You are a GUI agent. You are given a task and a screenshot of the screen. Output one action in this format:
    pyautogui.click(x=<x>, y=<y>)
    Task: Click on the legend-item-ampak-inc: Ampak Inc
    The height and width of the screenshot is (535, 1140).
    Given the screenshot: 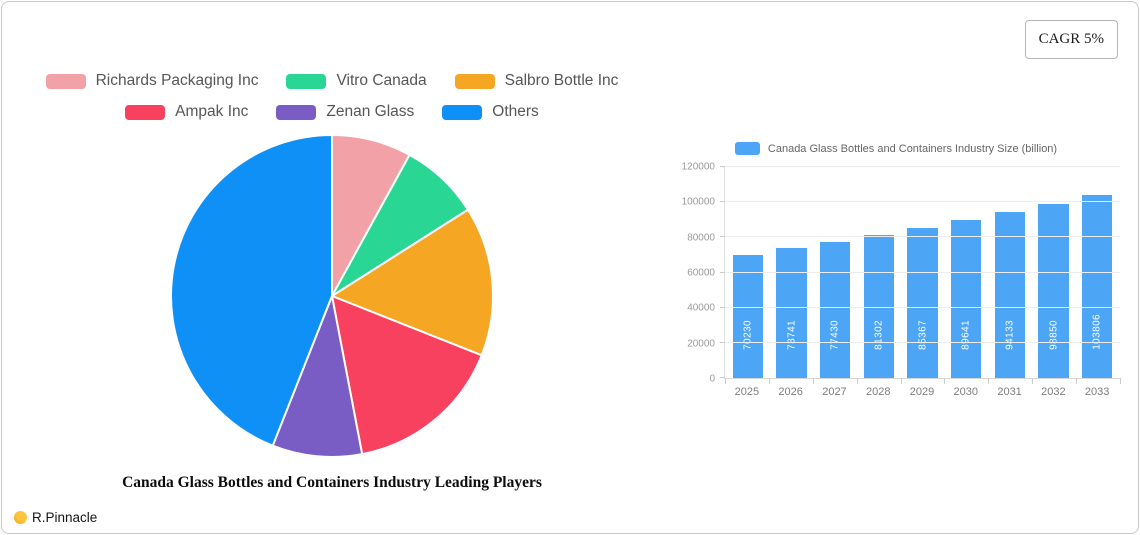 What is the action you would take?
    pyautogui.click(x=186, y=112)
    